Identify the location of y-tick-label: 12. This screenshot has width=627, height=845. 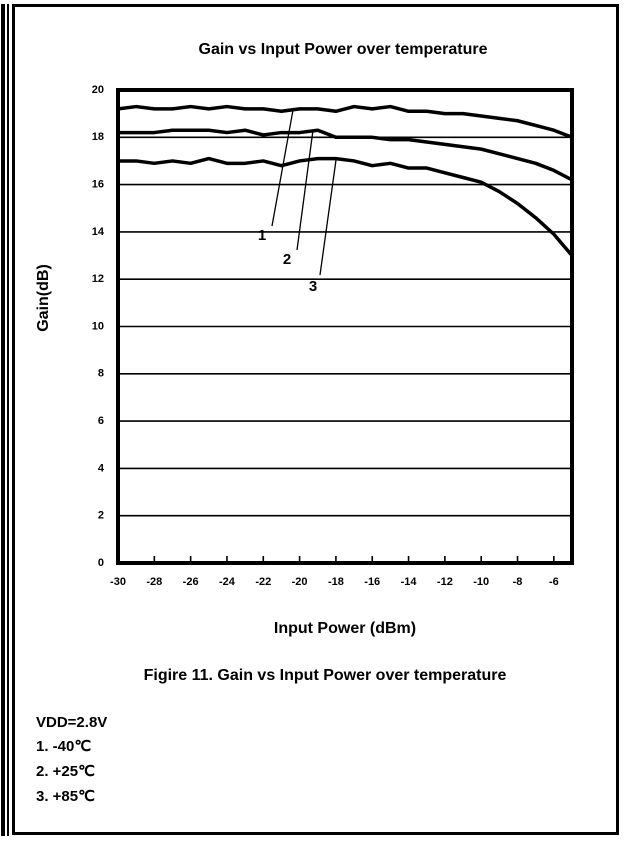
(98, 279).